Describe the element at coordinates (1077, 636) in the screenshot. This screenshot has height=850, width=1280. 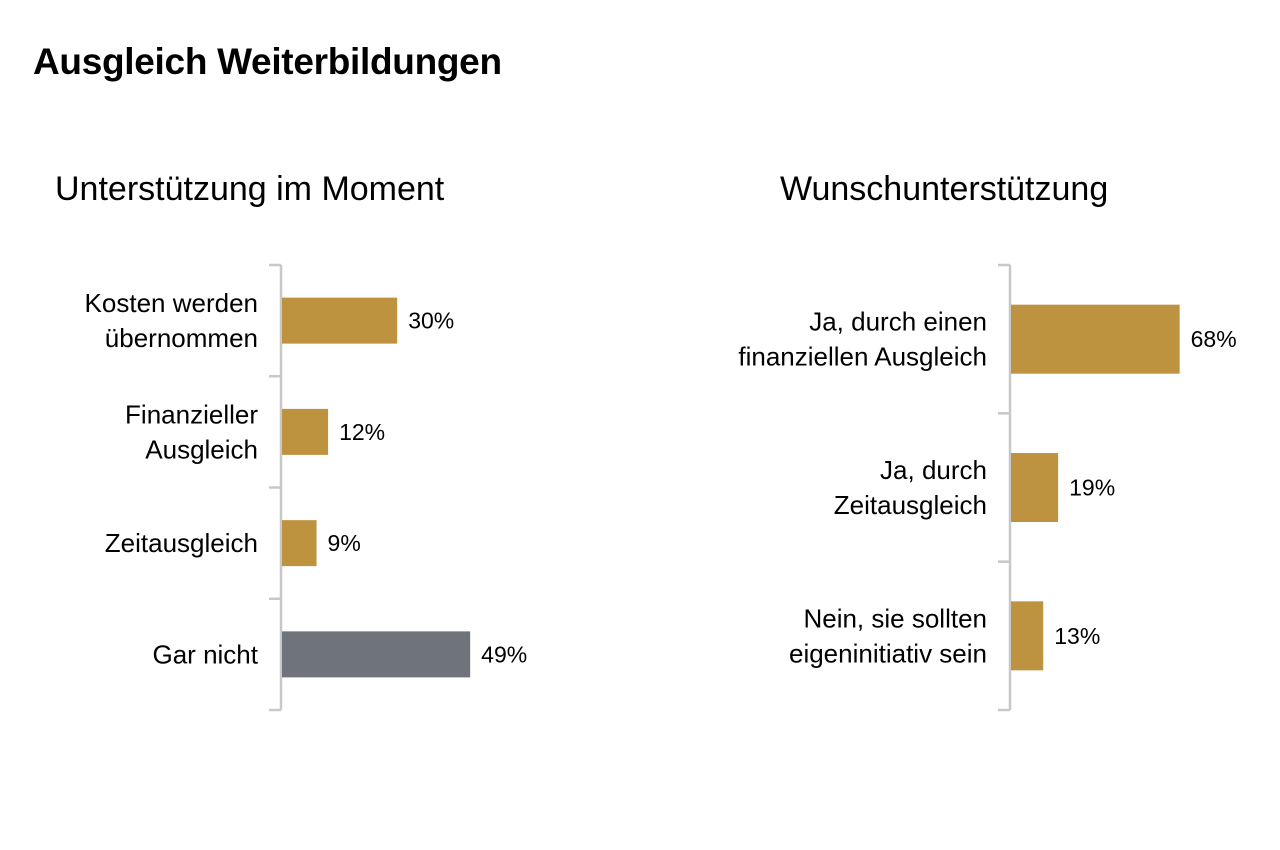
I see `desired-value-label-3: 13%` at that location.